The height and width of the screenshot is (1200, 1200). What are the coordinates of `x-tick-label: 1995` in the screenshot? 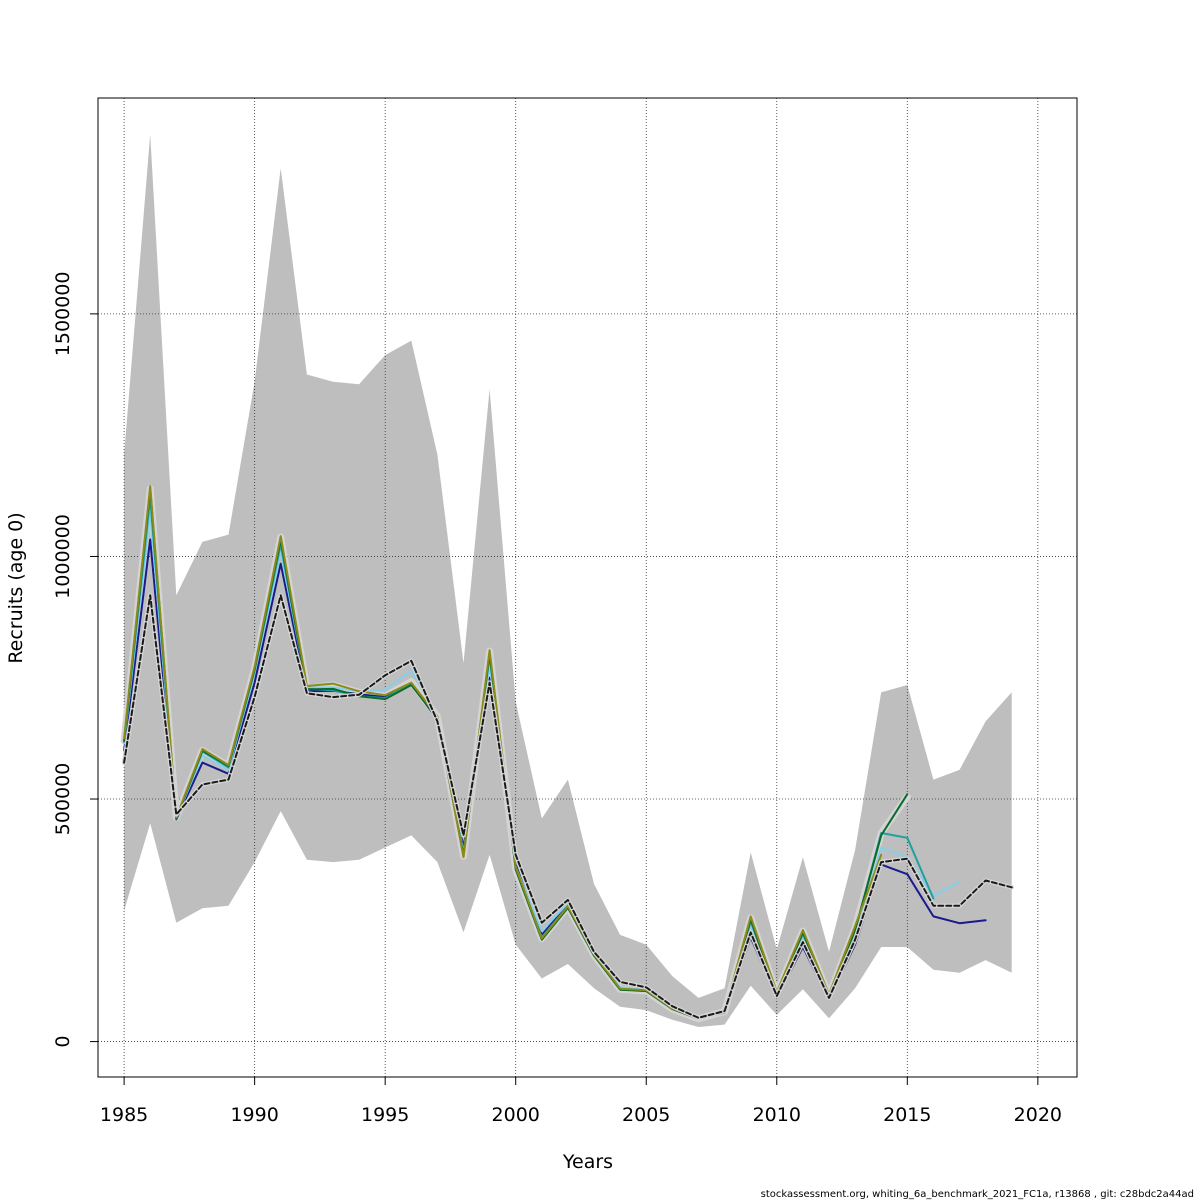 It's located at (385, 1115).